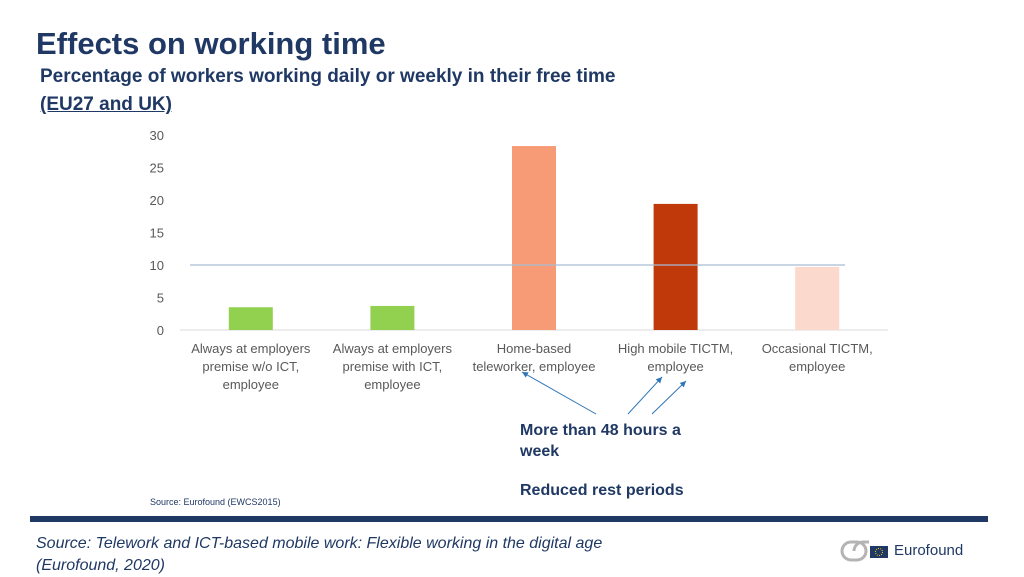  I want to click on y-tick-label: 10, so click(157, 265).